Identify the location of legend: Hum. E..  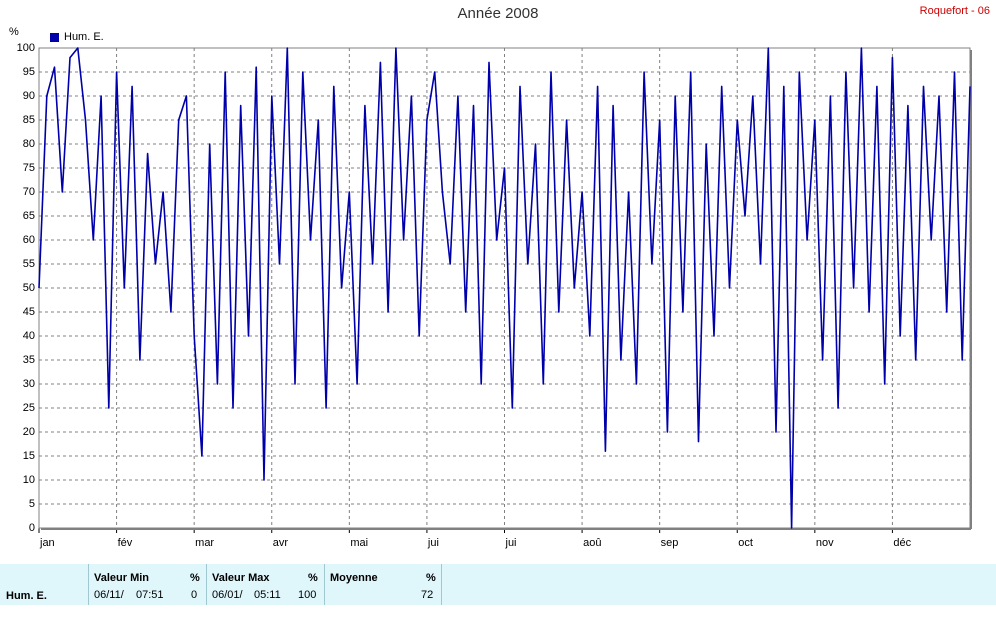
(77, 37).